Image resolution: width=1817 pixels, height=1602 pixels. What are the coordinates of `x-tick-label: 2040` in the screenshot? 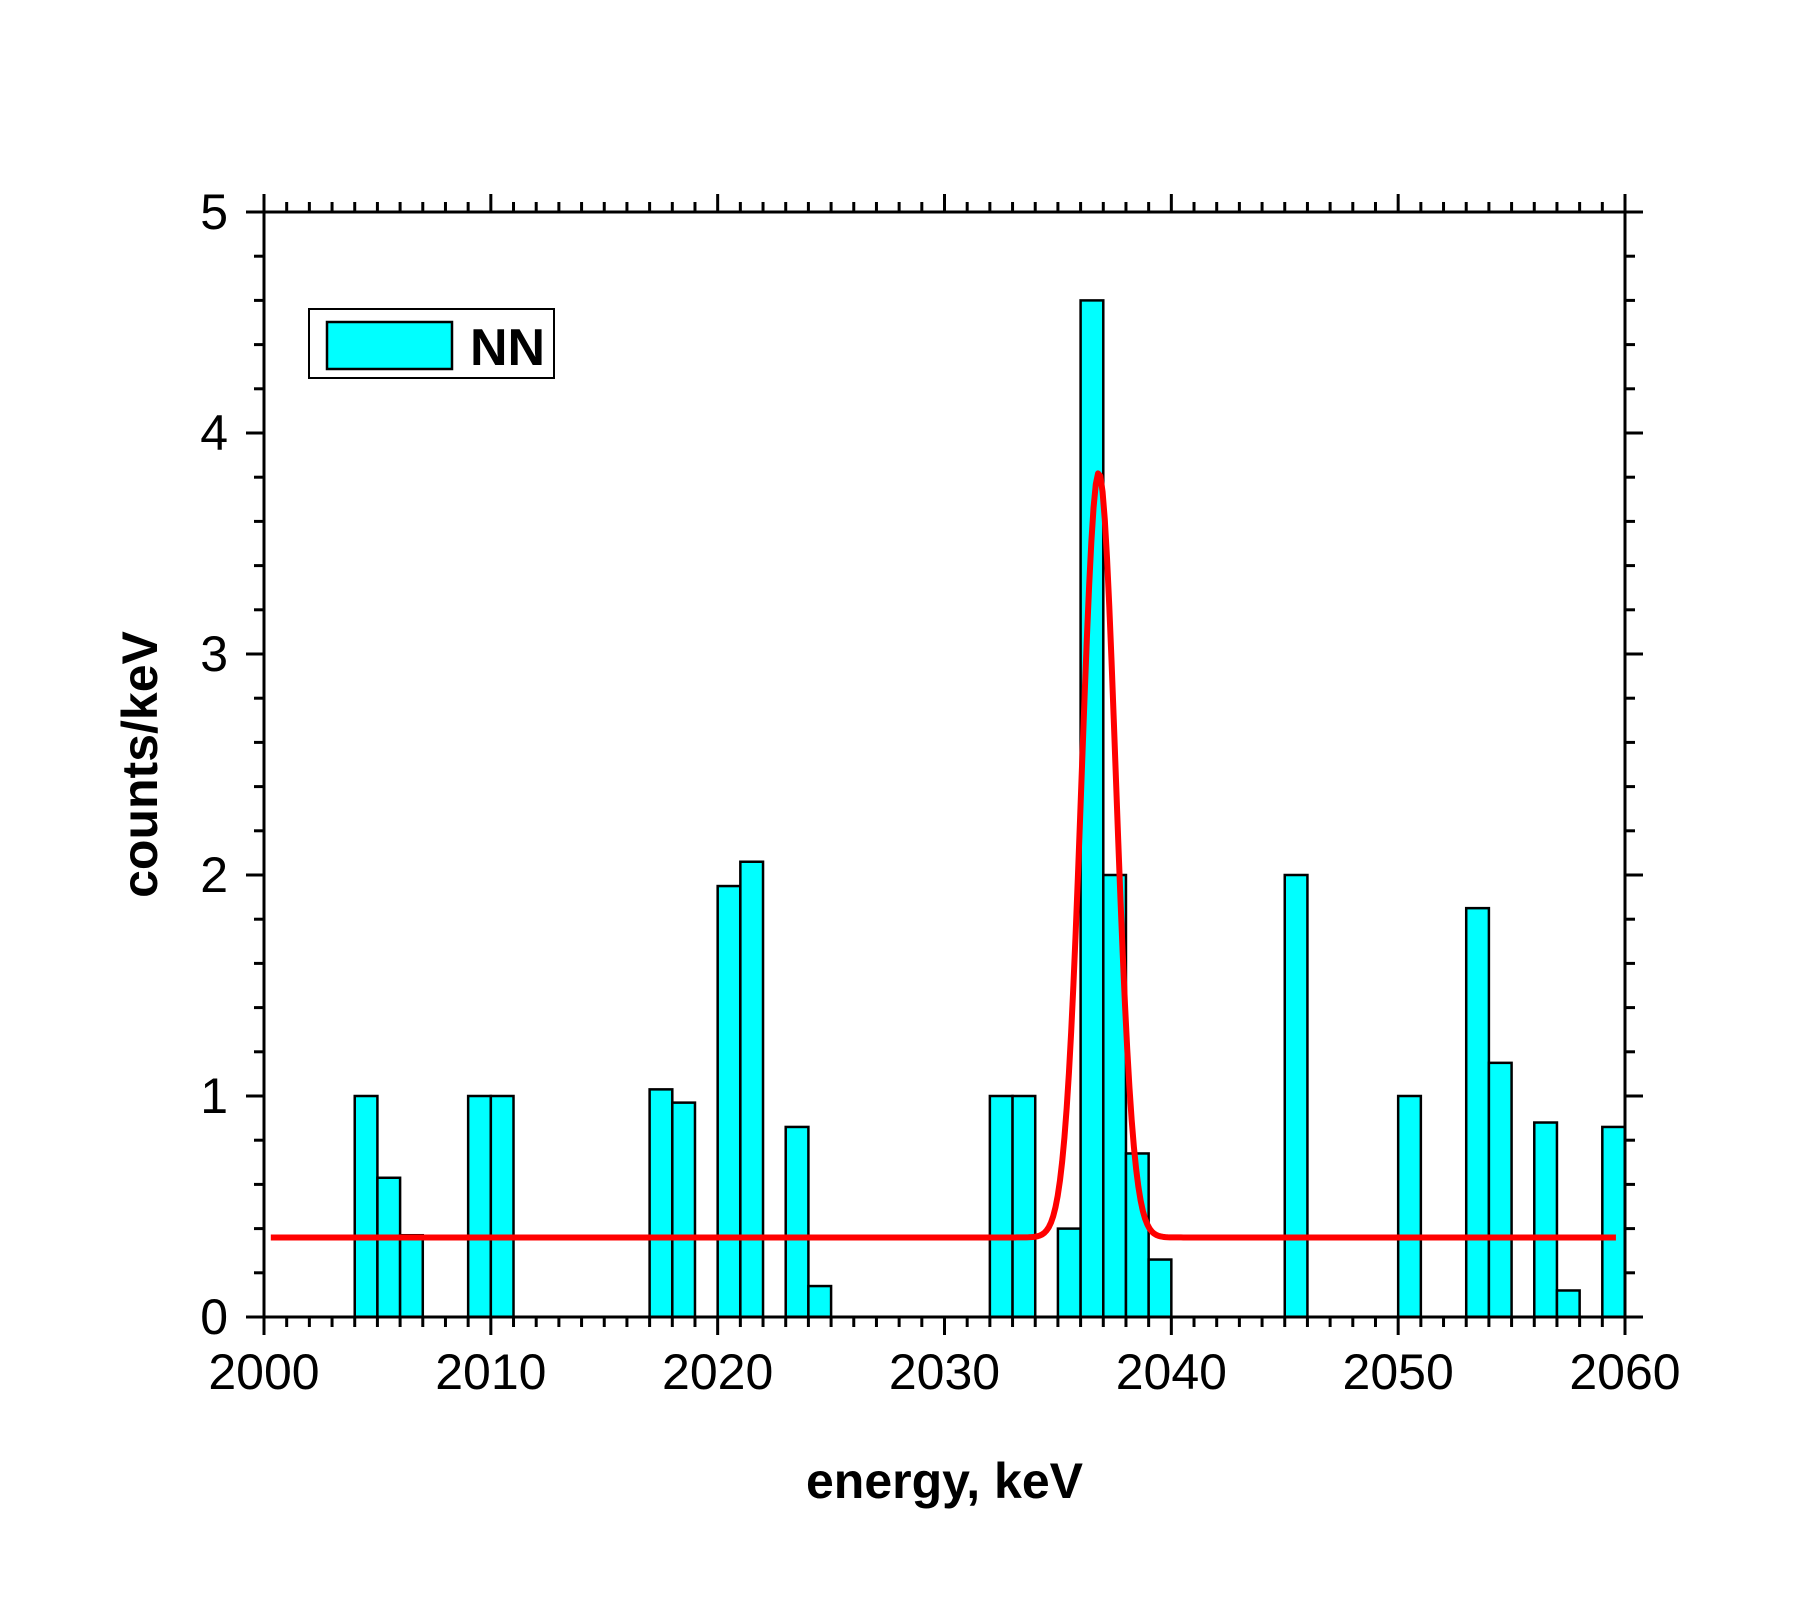 It's located at (1171, 1372).